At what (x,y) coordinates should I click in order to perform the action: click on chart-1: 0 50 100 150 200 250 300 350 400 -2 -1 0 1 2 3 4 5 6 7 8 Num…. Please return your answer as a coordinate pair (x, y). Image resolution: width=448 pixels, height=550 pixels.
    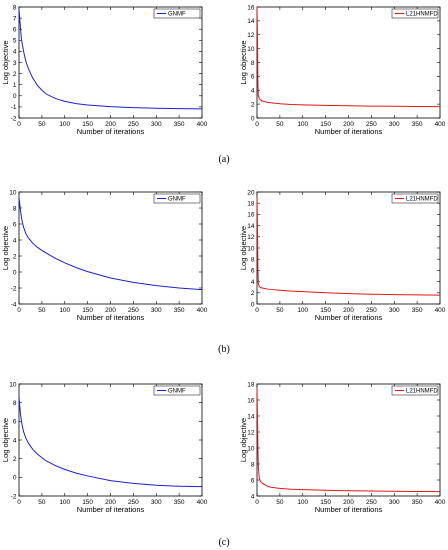
    Looking at the image, I should click on (104, 70).